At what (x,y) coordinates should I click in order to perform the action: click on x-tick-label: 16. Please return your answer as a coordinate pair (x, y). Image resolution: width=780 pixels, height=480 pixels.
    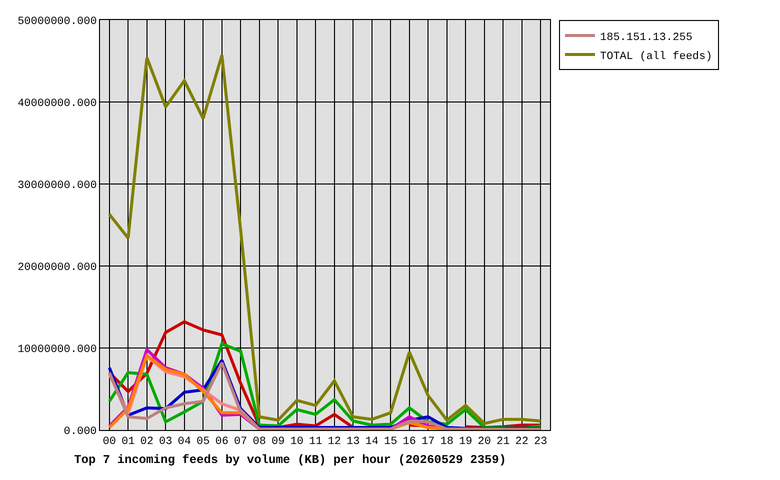
    Looking at the image, I should click on (409, 442).